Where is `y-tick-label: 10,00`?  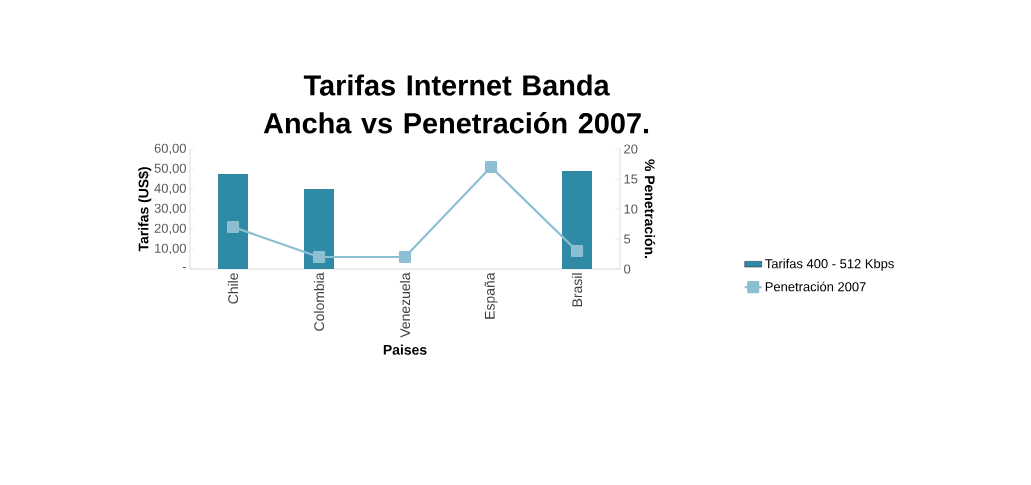 y-tick-label: 10,00 is located at coordinates (170, 249).